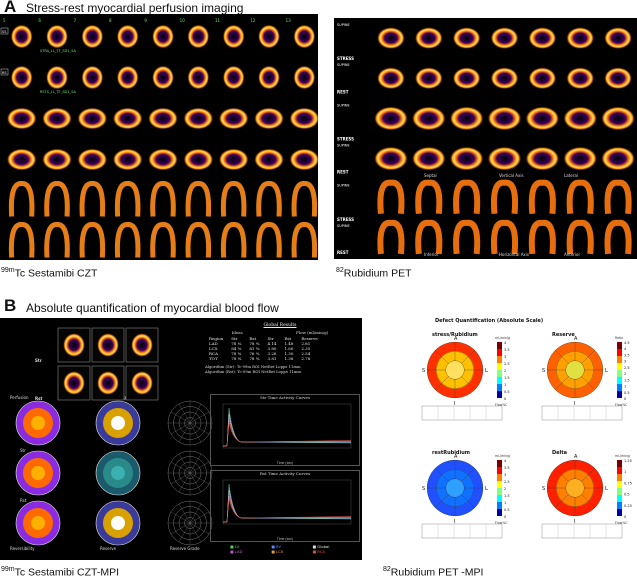 This screenshot has width=637, height=579. What do you see at coordinates (4, 72) in the screenshot?
I see `side-label-box` at bounding box center [4, 72].